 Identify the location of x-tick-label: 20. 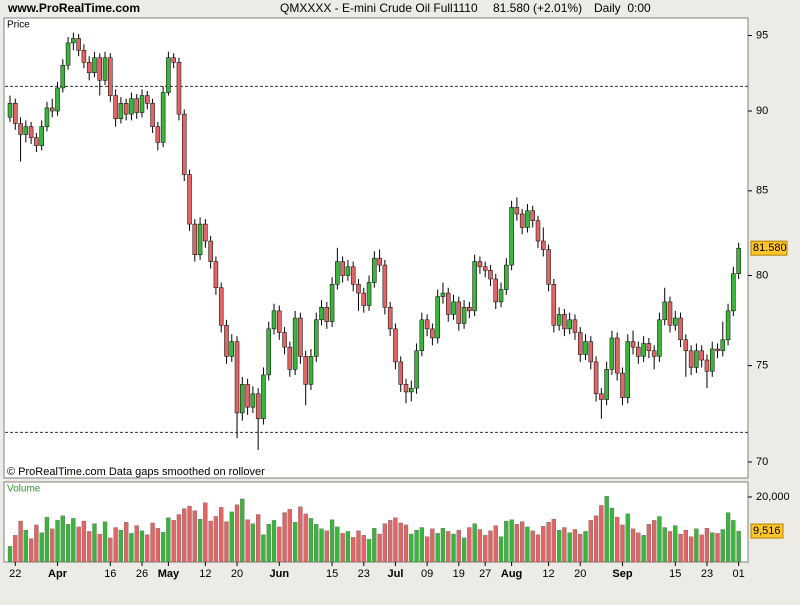
(580, 574).